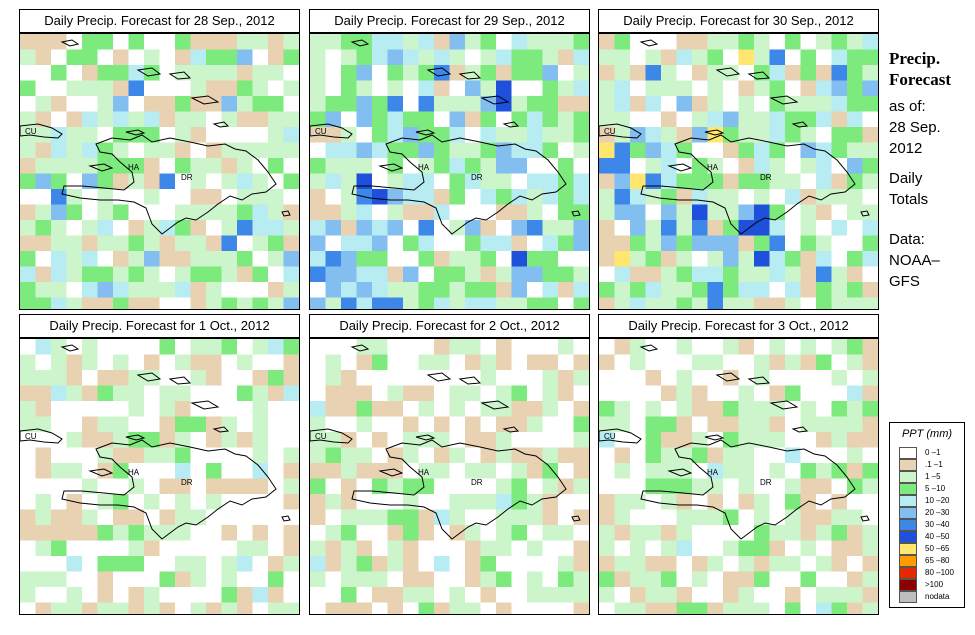 The width and height of the screenshot is (975, 635). Describe the element at coordinates (937, 500) in the screenshot. I see `legend-label: 10 –20` at that location.